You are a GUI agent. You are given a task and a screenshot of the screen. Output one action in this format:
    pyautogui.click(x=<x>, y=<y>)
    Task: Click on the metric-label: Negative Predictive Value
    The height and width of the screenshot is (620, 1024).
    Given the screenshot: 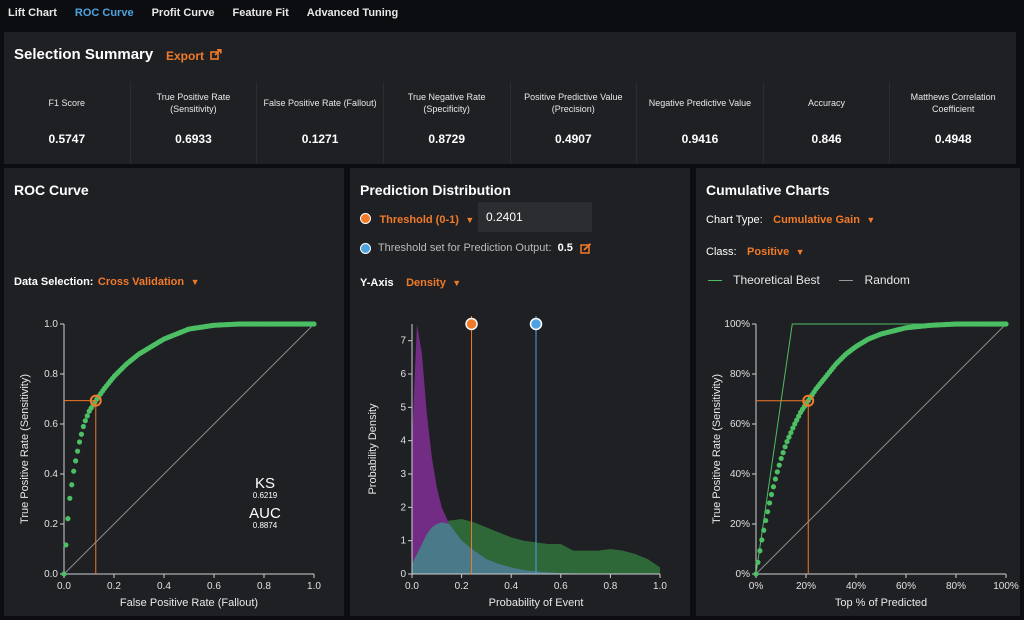 What is the action you would take?
    pyautogui.click(x=700, y=103)
    